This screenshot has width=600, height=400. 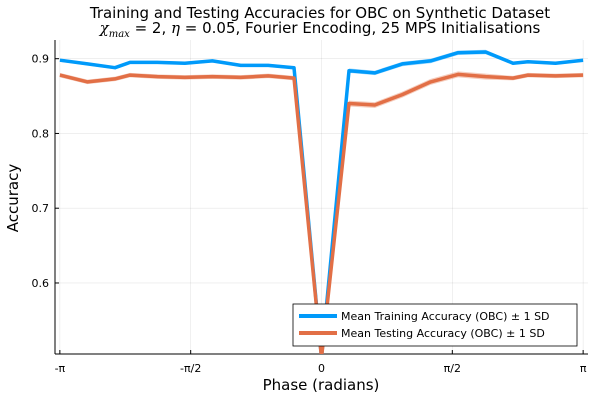 I want to click on y-axis-label: Accuracy, so click(x=13, y=198).